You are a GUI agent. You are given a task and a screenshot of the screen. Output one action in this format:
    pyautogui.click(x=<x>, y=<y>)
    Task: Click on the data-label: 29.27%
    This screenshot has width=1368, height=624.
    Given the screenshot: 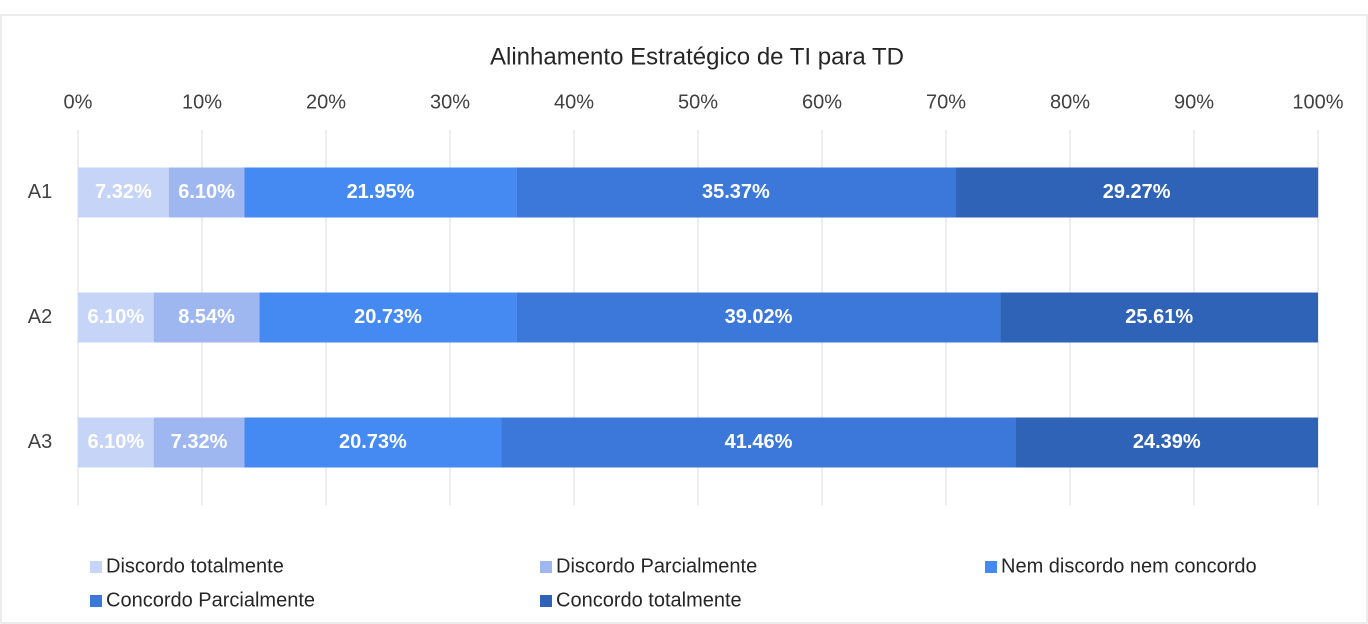 What is the action you would take?
    pyautogui.click(x=1137, y=192)
    